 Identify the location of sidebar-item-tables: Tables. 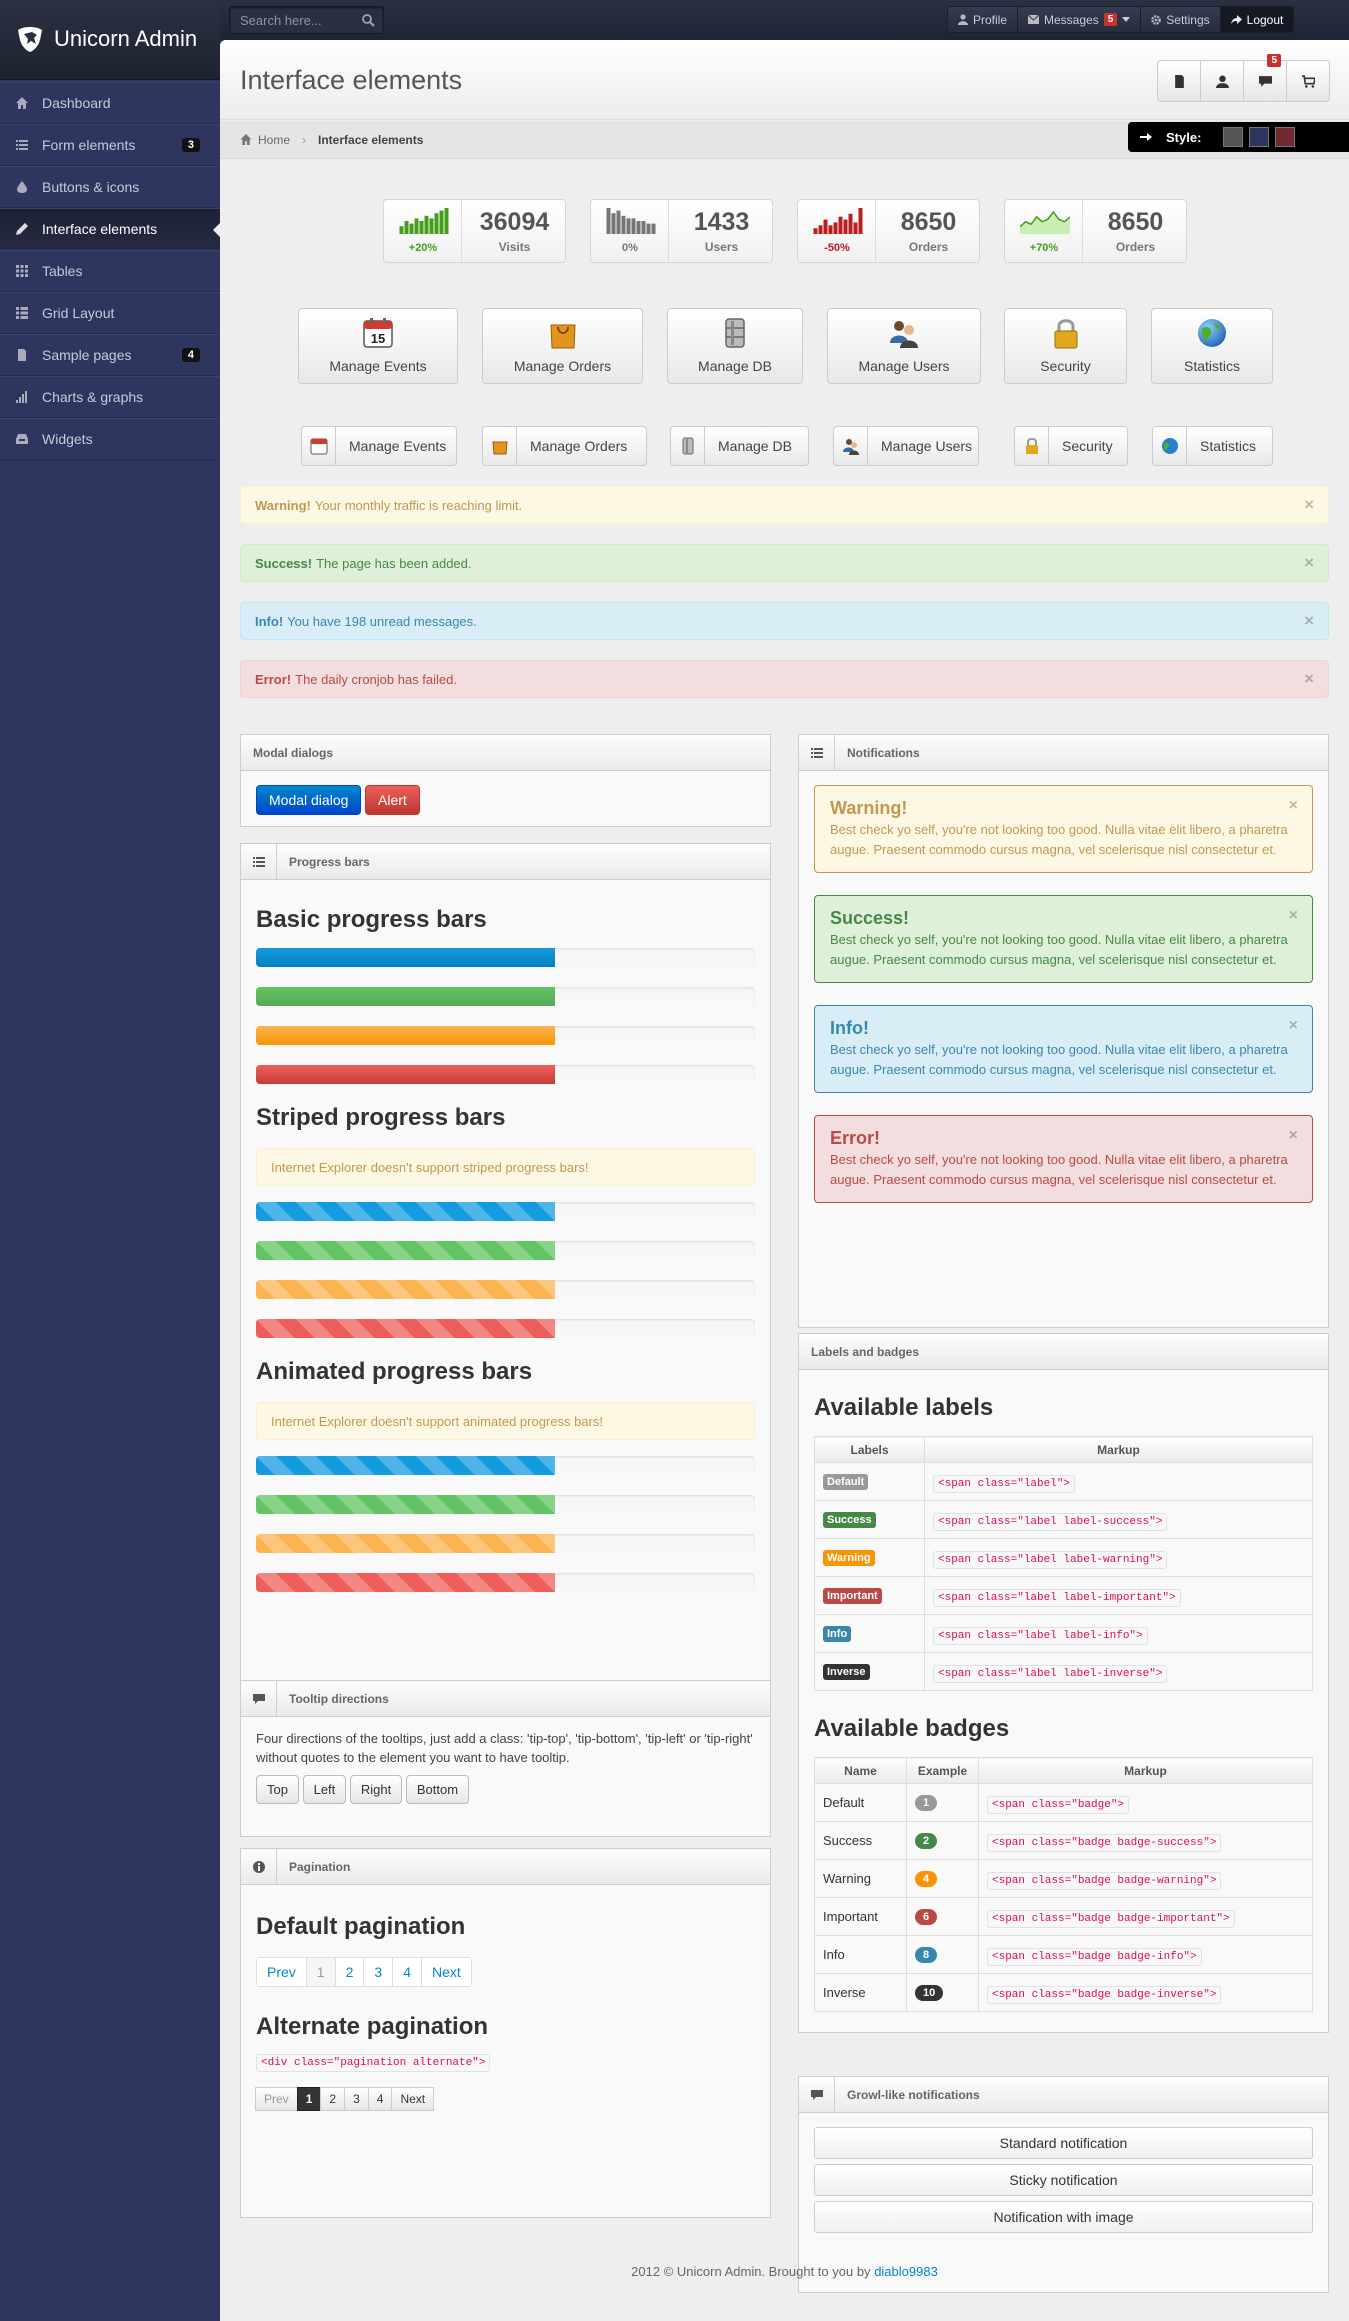
(110, 271).